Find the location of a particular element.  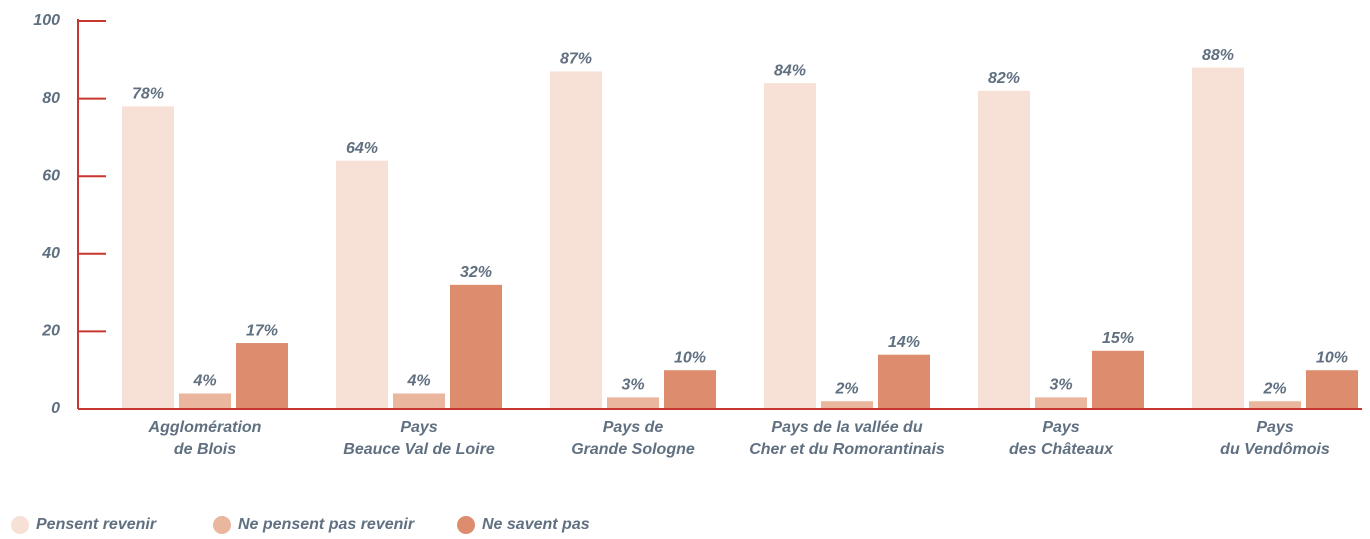

value-label: 64% is located at coordinates (362, 148).